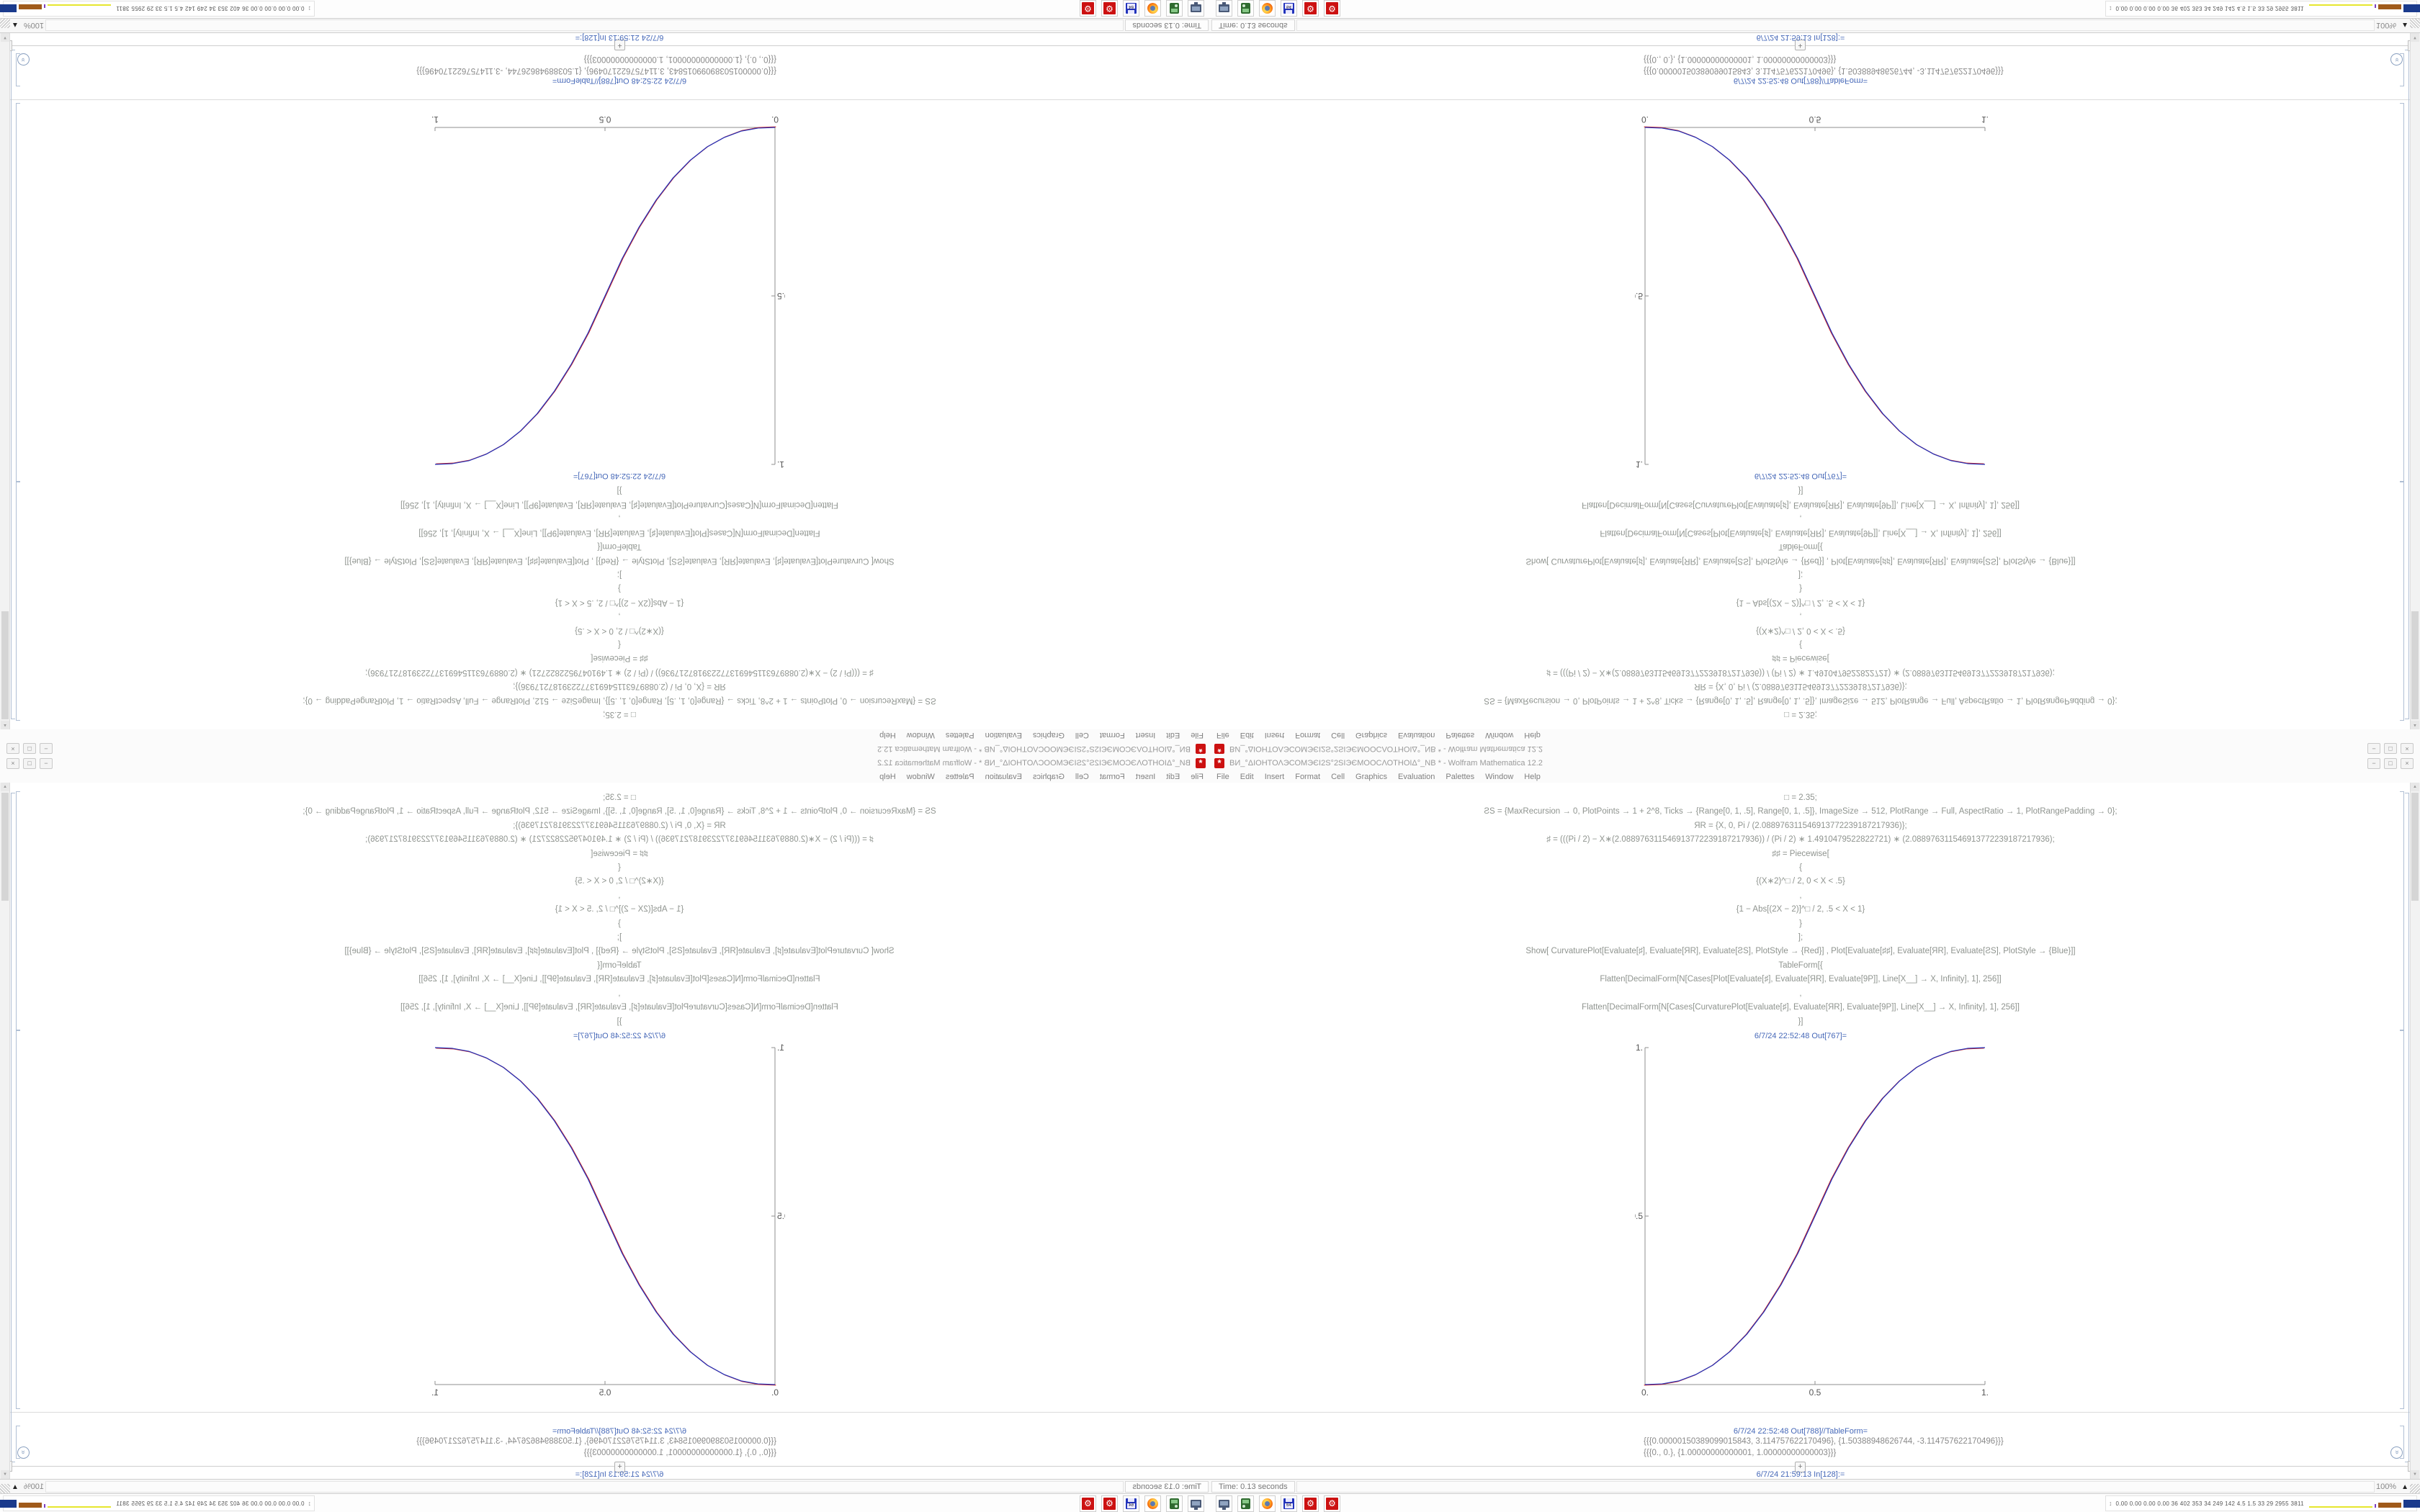 Image resolution: width=2420 pixels, height=1512 pixels. What do you see at coordinates (2415, 1474) in the screenshot?
I see `scrollbar-down-arrow: ▼` at bounding box center [2415, 1474].